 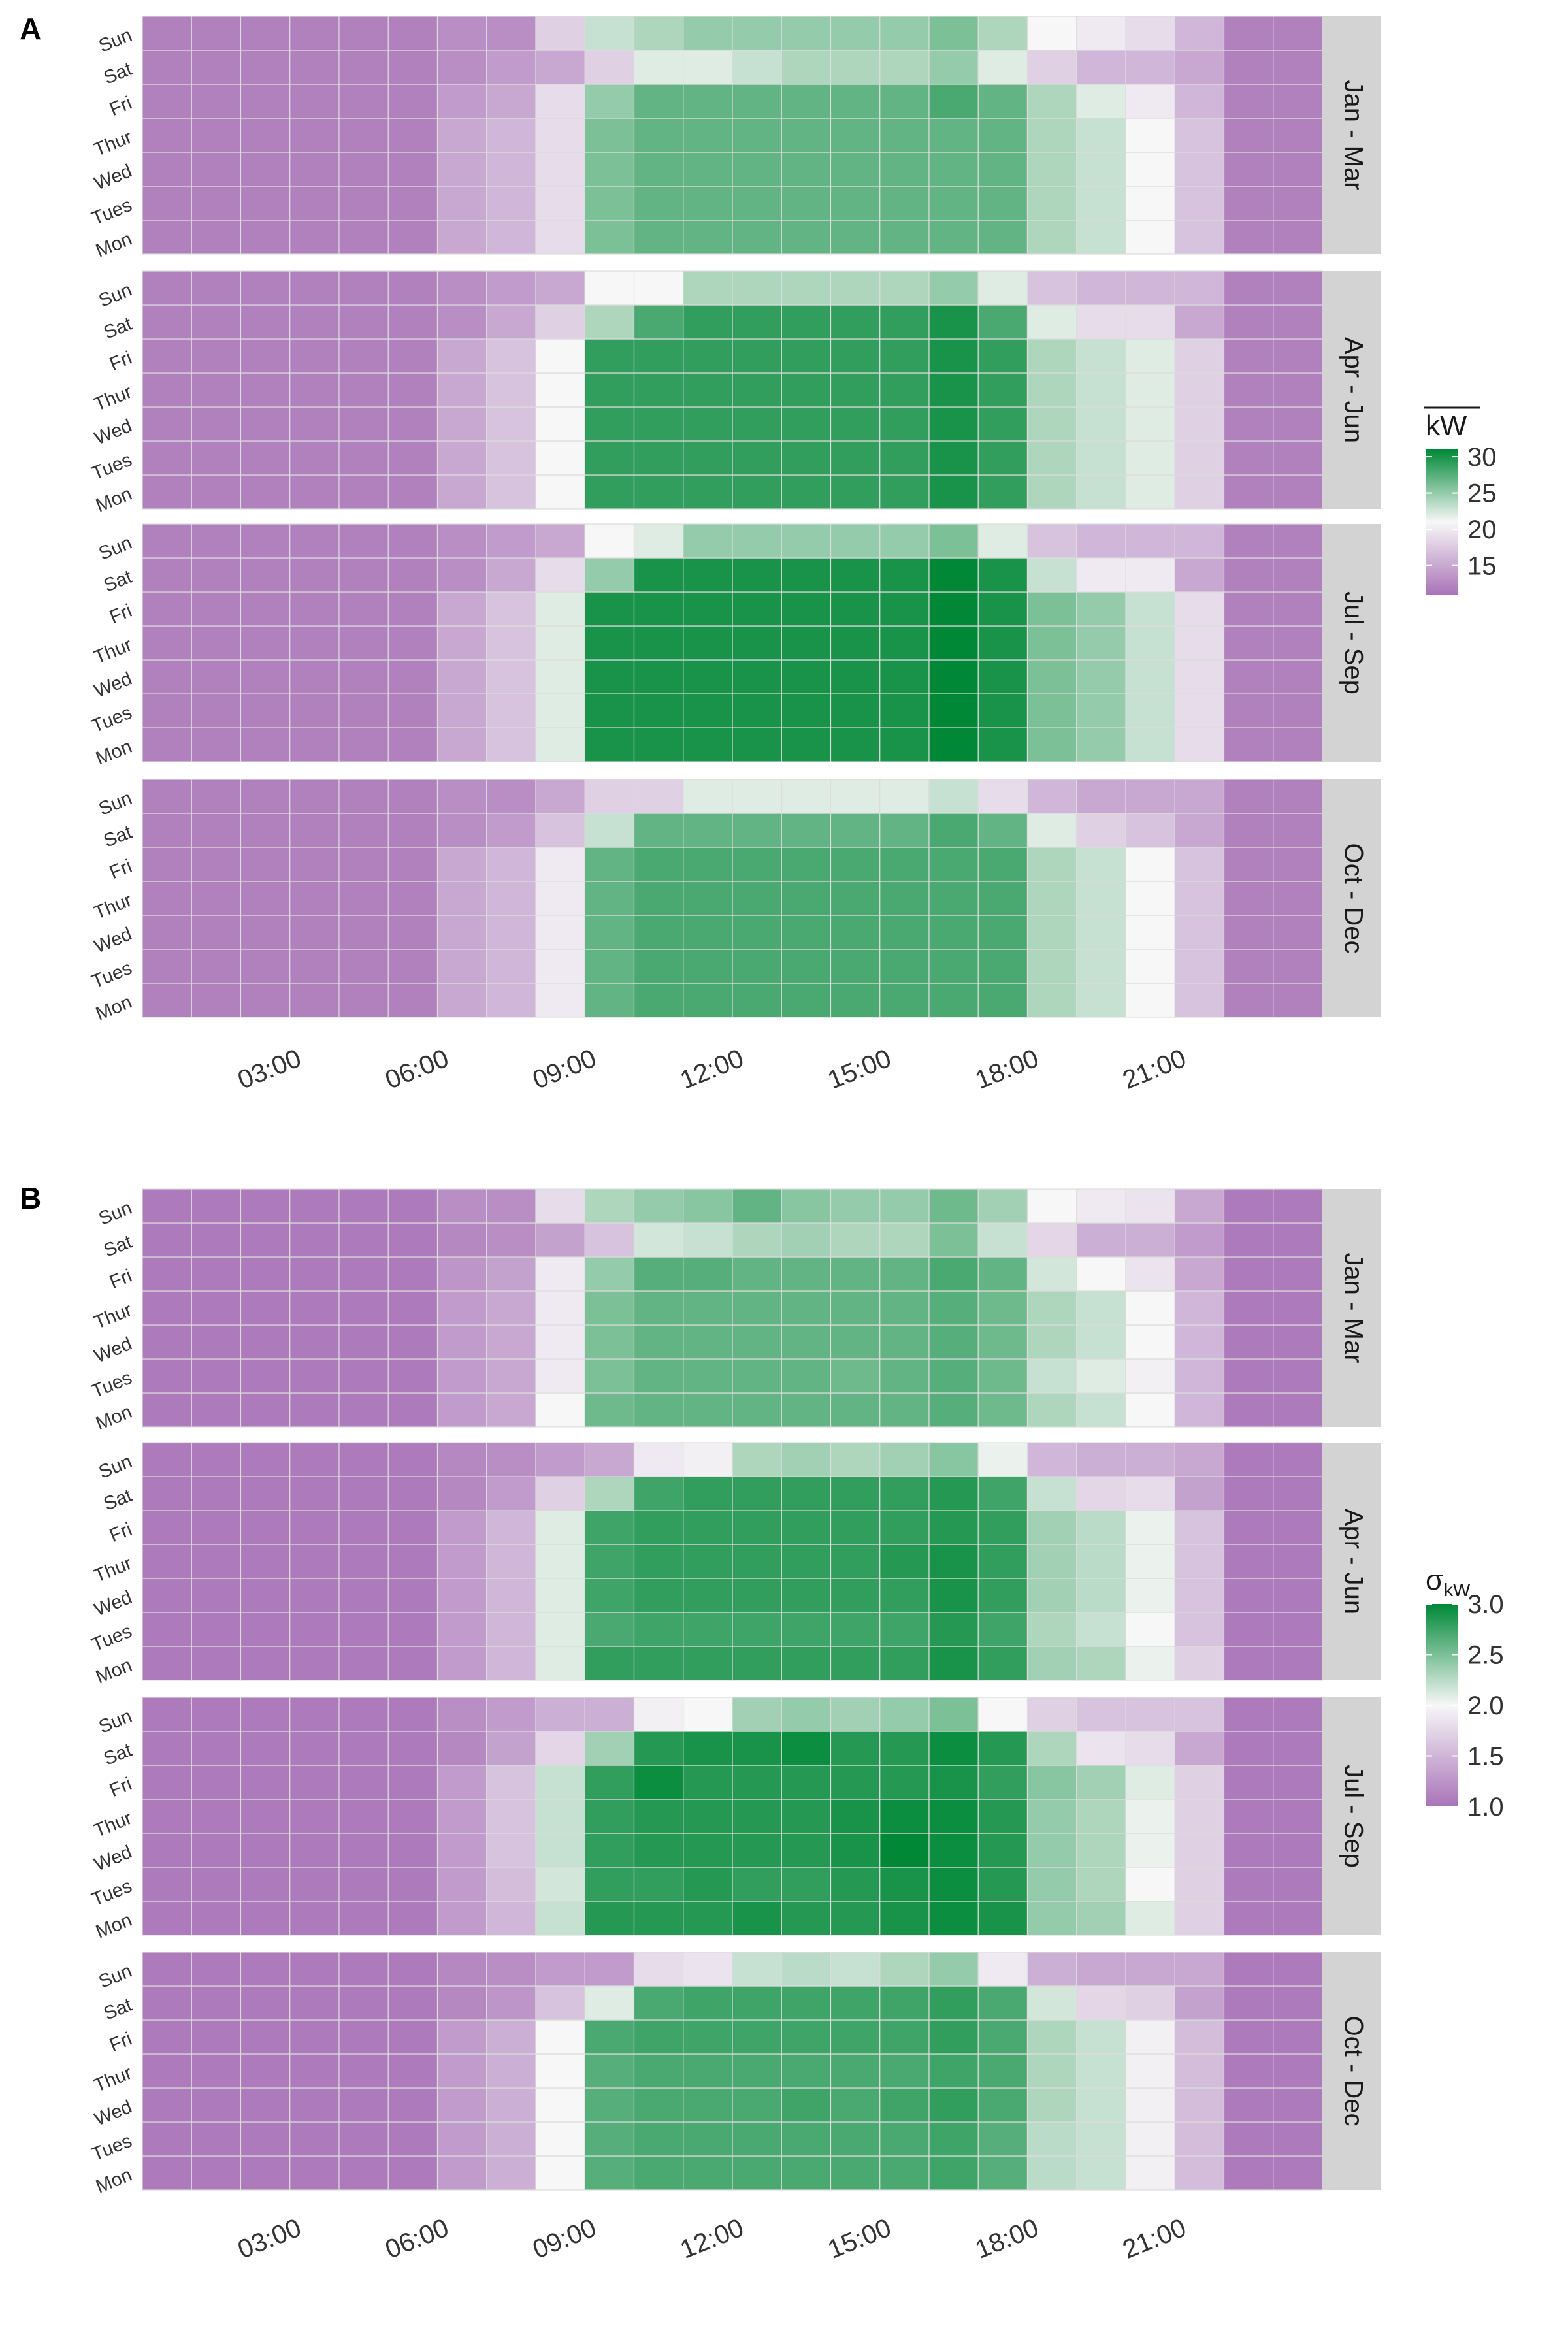 What do you see at coordinates (114, 1418) in the screenshot?
I see `y-tick-label: Mon` at bounding box center [114, 1418].